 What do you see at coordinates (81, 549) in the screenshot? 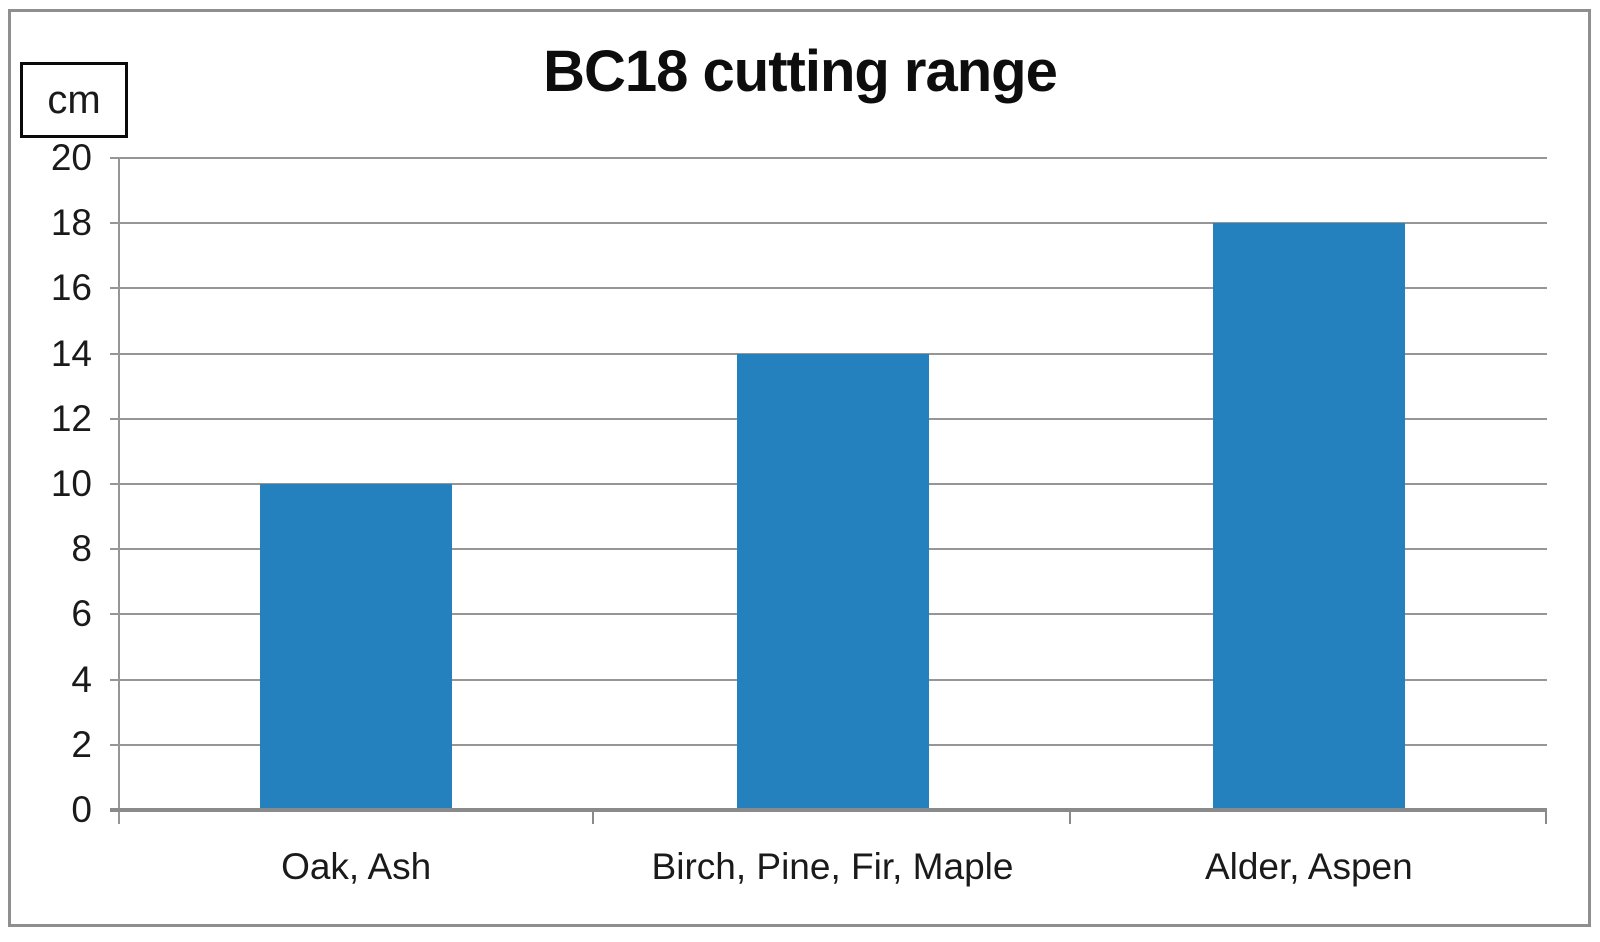
I see `y-axis-tick-label: 8` at bounding box center [81, 549].